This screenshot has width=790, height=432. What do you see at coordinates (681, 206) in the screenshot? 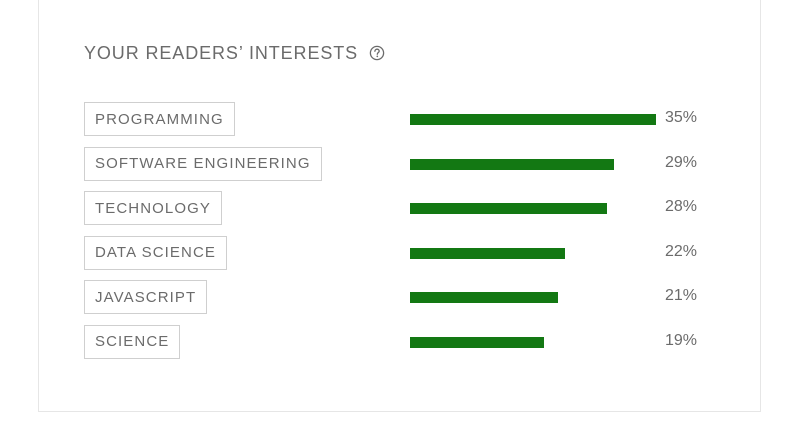
I see `interest-percent: 28%` at bounding box center [681, 206].